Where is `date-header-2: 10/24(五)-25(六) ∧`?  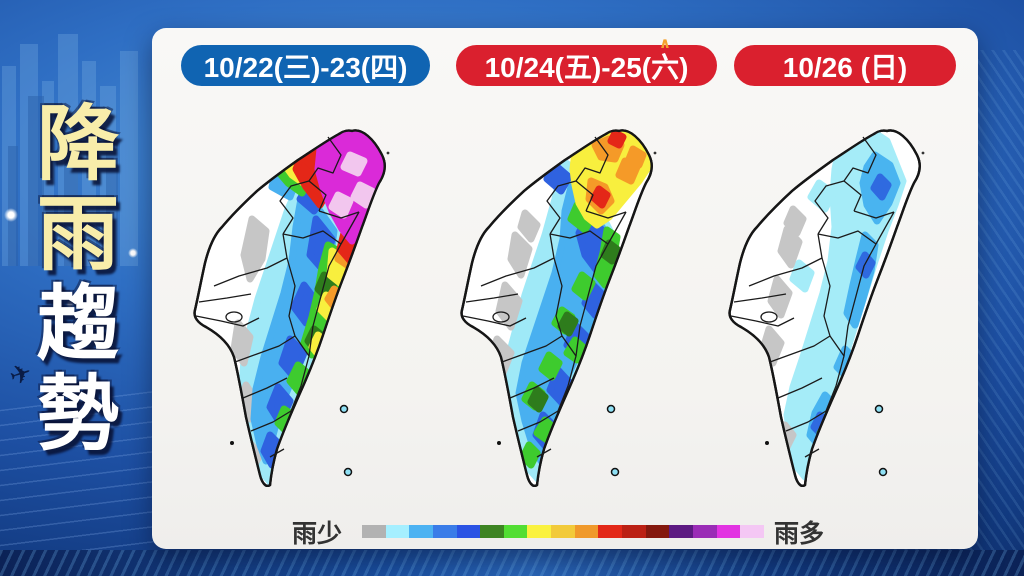
date-header-2: 10/24(五)-25(六) ∧ is located at coordinates (586, 60).